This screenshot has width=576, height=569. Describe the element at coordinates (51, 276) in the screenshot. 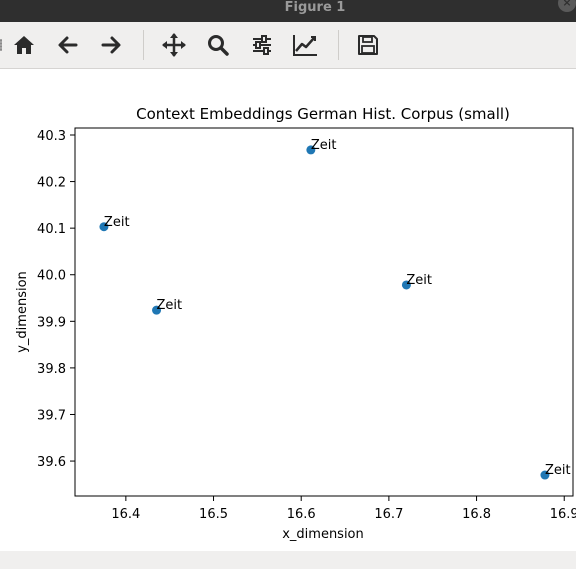

I see `y-tick-label: 40.0` at that location.